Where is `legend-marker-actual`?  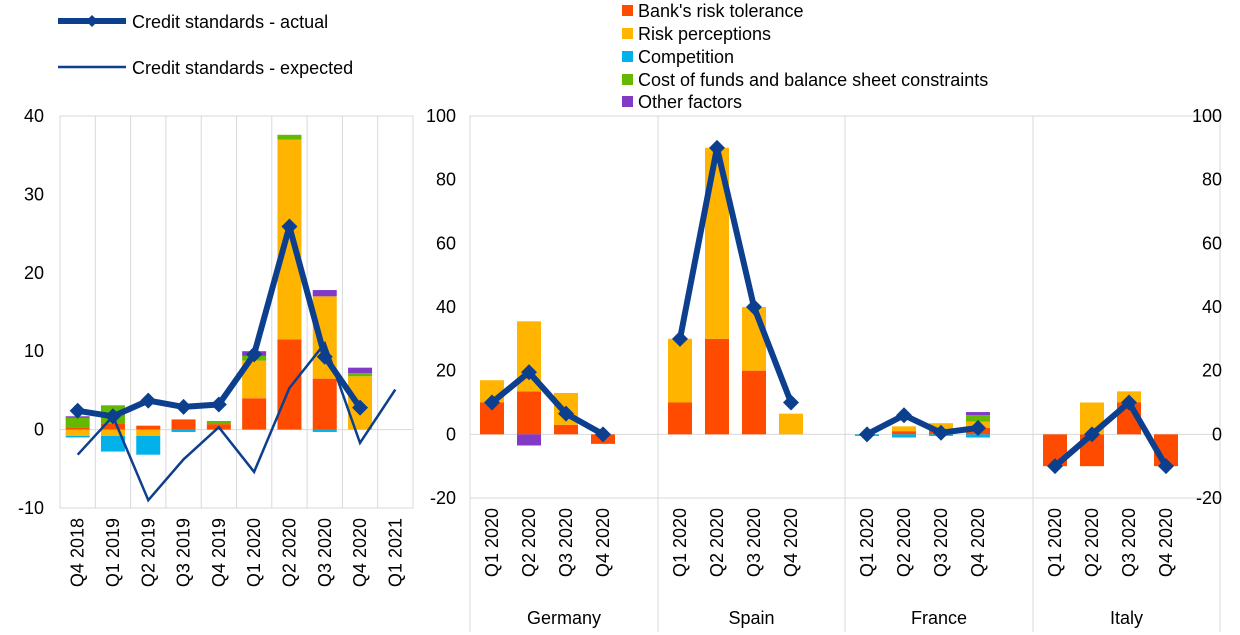 legend-marker-actual is located at coordinates (92, 21).